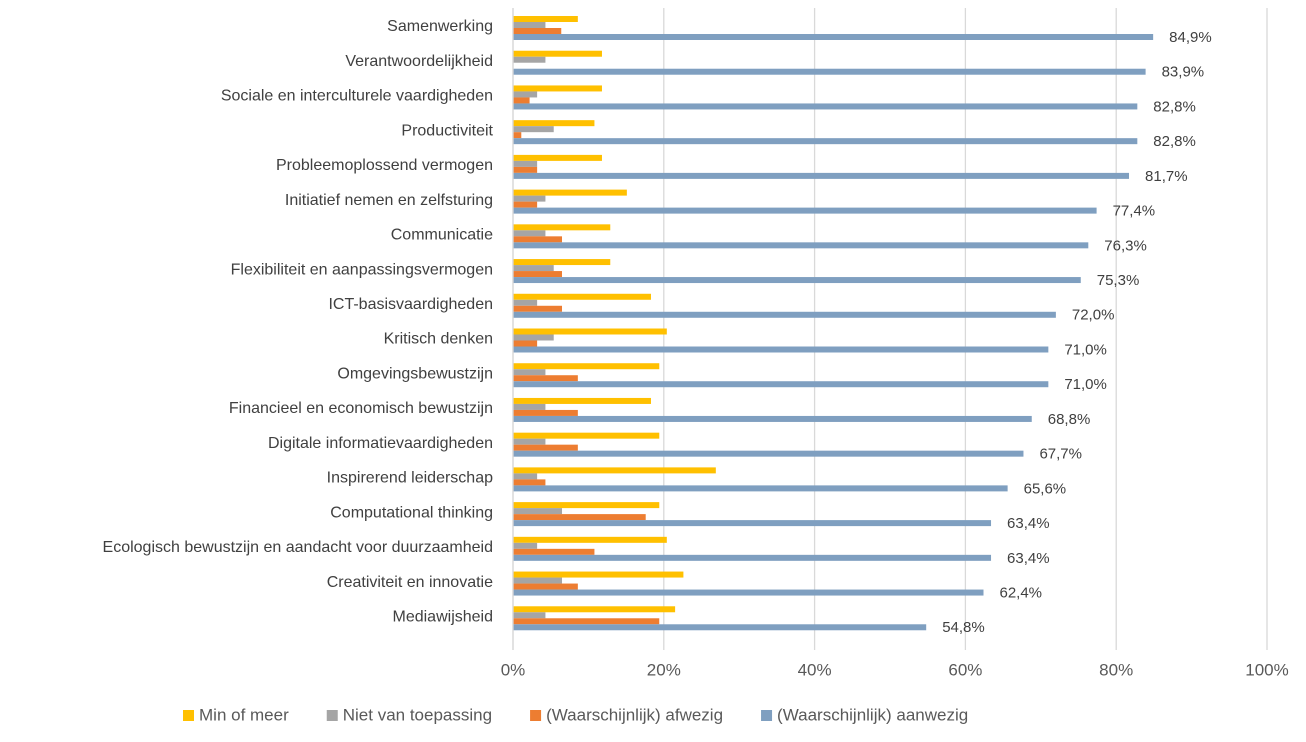 The image size is (1306, 742). What do you see at coordinates (1166, 176) in the screenshot?
I see `data-label: 81,7%` at bounding box center [1166, 176].